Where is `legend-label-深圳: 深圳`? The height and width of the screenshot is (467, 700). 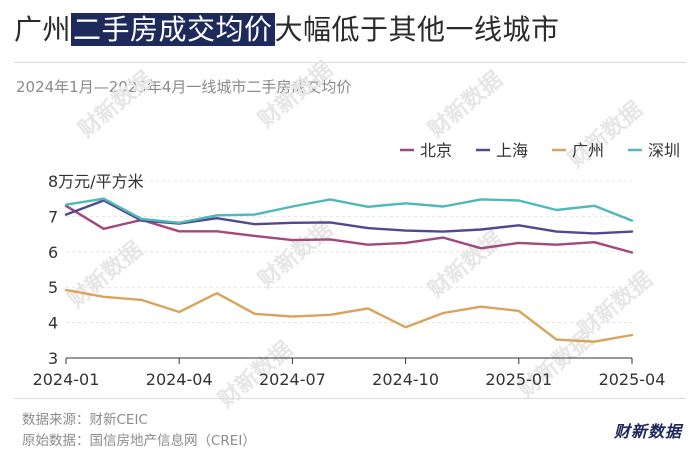
legend-label-深圳: 深圳 is located at coordinates (664, 150).